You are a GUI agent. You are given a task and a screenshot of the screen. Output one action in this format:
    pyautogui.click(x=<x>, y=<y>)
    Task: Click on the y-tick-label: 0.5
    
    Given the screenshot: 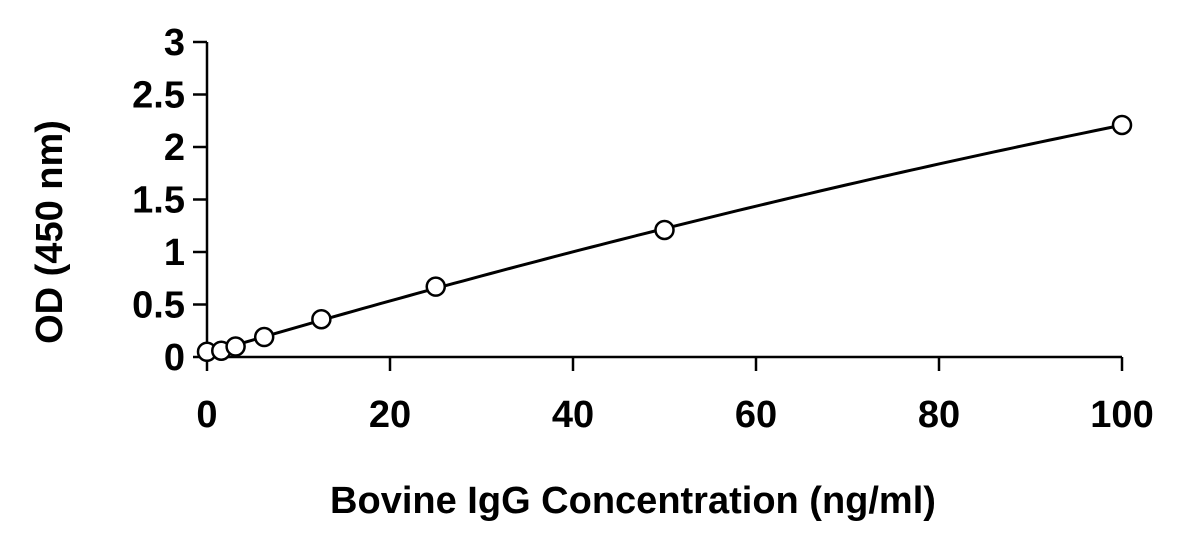 What is the action you would take?
    pyautogui.click(x=158, y=306)
    